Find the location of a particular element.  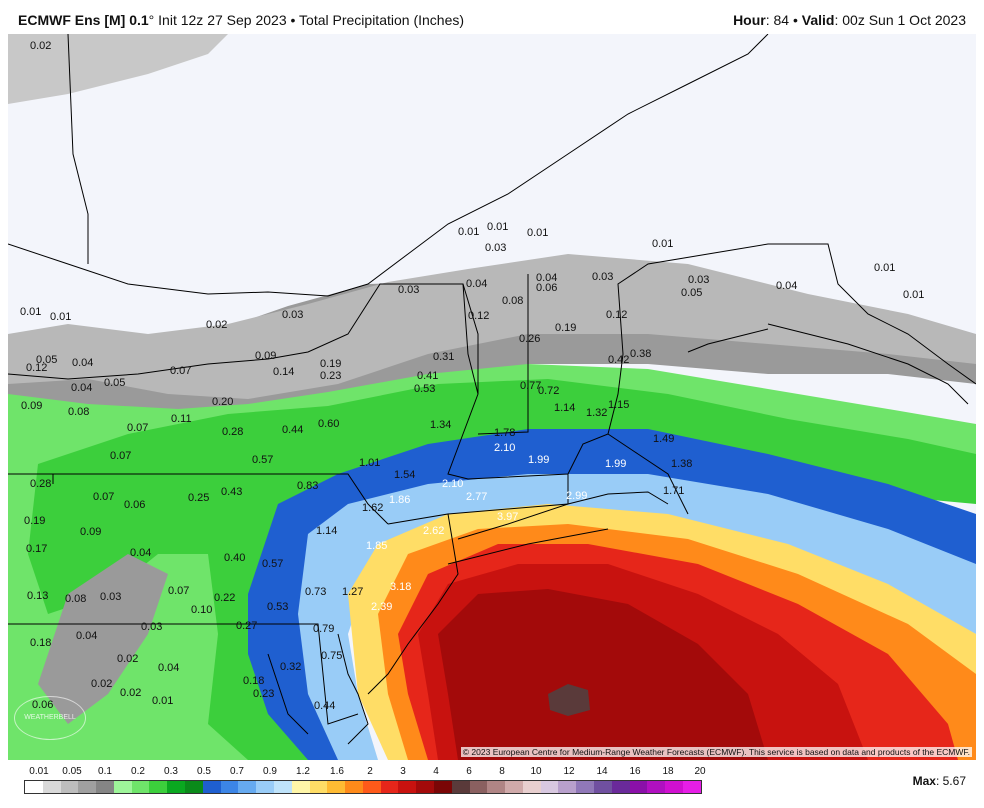

precip-value-label: 2.10 is located at coordinates (453, 484).